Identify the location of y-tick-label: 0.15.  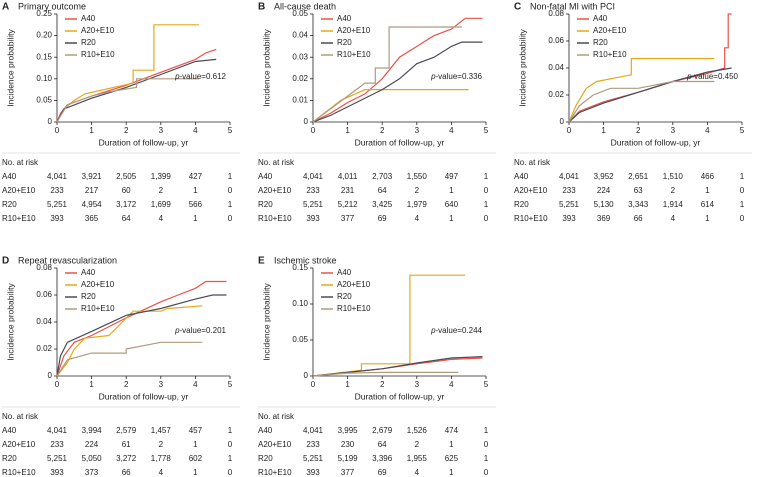
(300, 267).